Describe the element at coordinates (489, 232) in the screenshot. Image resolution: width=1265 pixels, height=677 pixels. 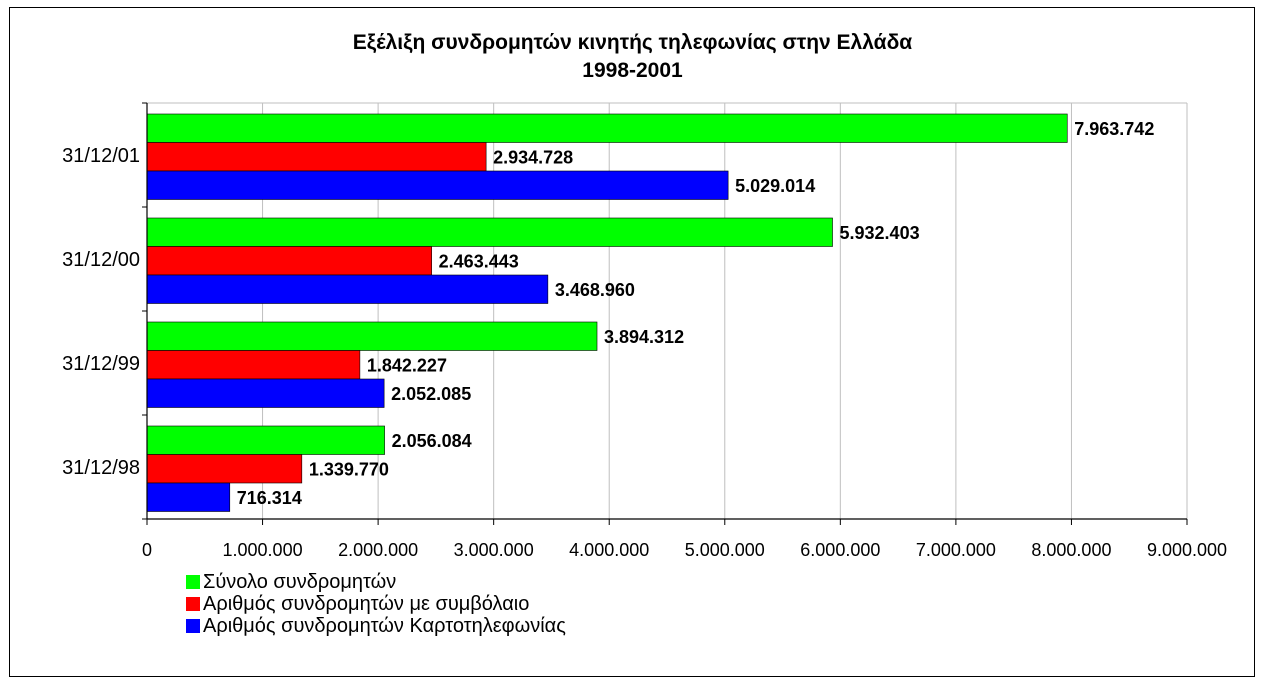
I see `bar-31-12-00-s0` at that location.